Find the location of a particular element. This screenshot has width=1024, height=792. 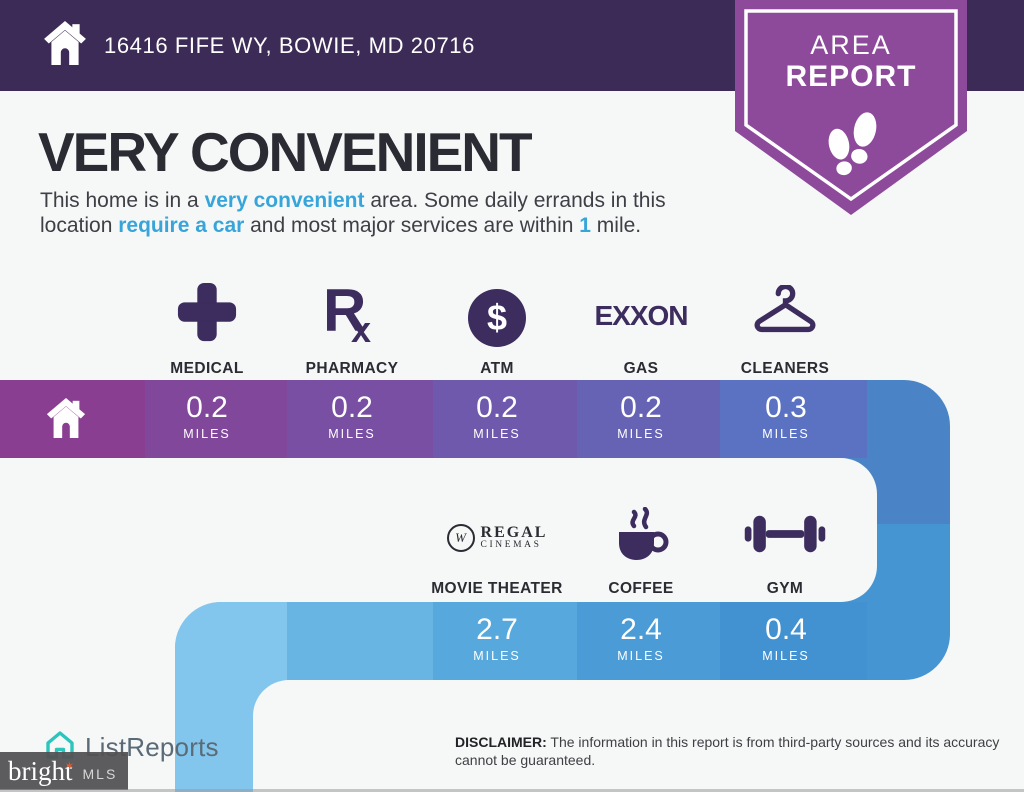

brightmls-watermark: bright ✶ MLS is located at coordinates (64, 771).